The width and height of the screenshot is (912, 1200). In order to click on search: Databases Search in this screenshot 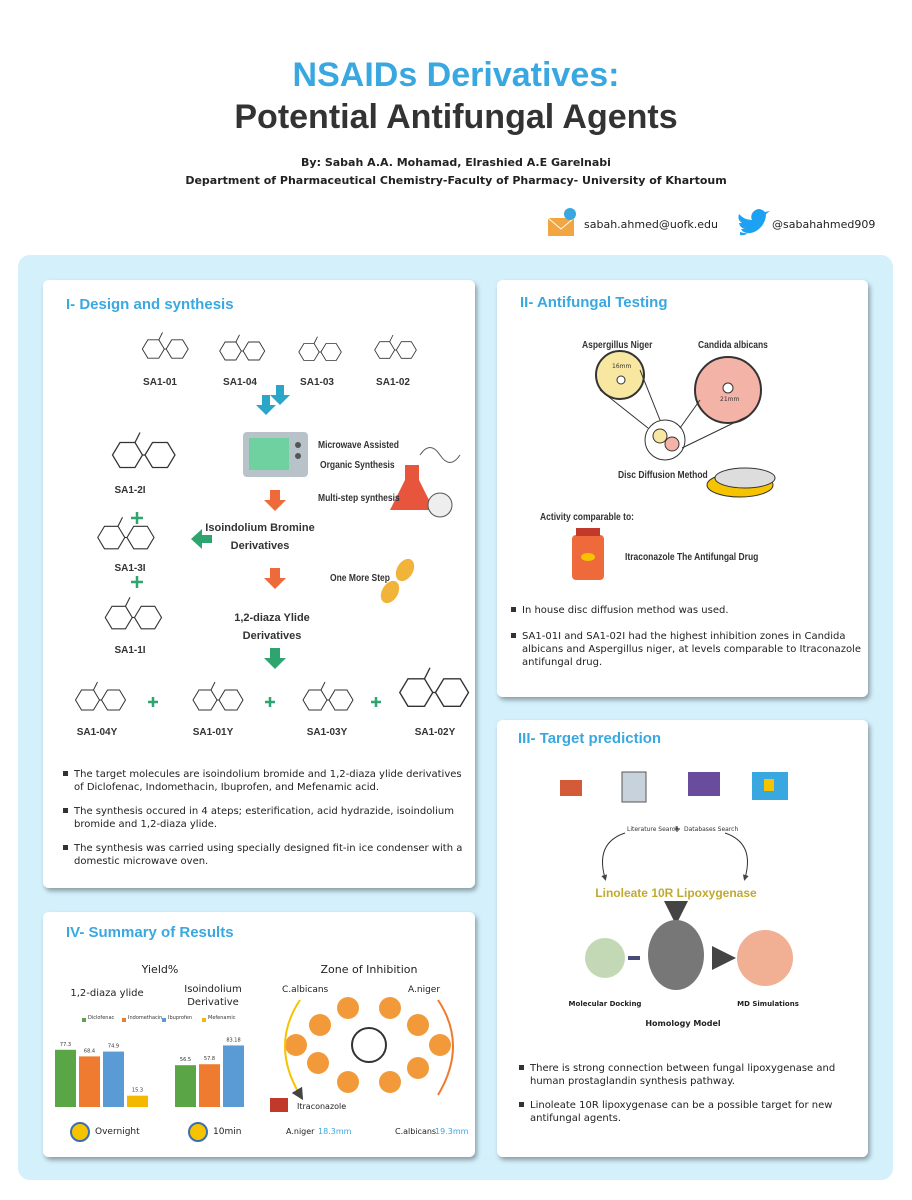, I will do `click(711, 829)`.